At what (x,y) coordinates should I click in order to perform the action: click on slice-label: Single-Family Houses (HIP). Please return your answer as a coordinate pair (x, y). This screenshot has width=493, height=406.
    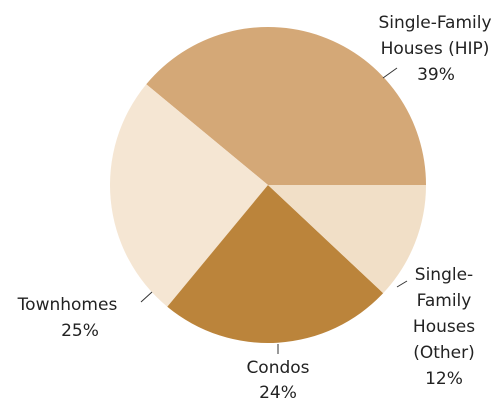
    Looking at the image, I should click on (435, 36).